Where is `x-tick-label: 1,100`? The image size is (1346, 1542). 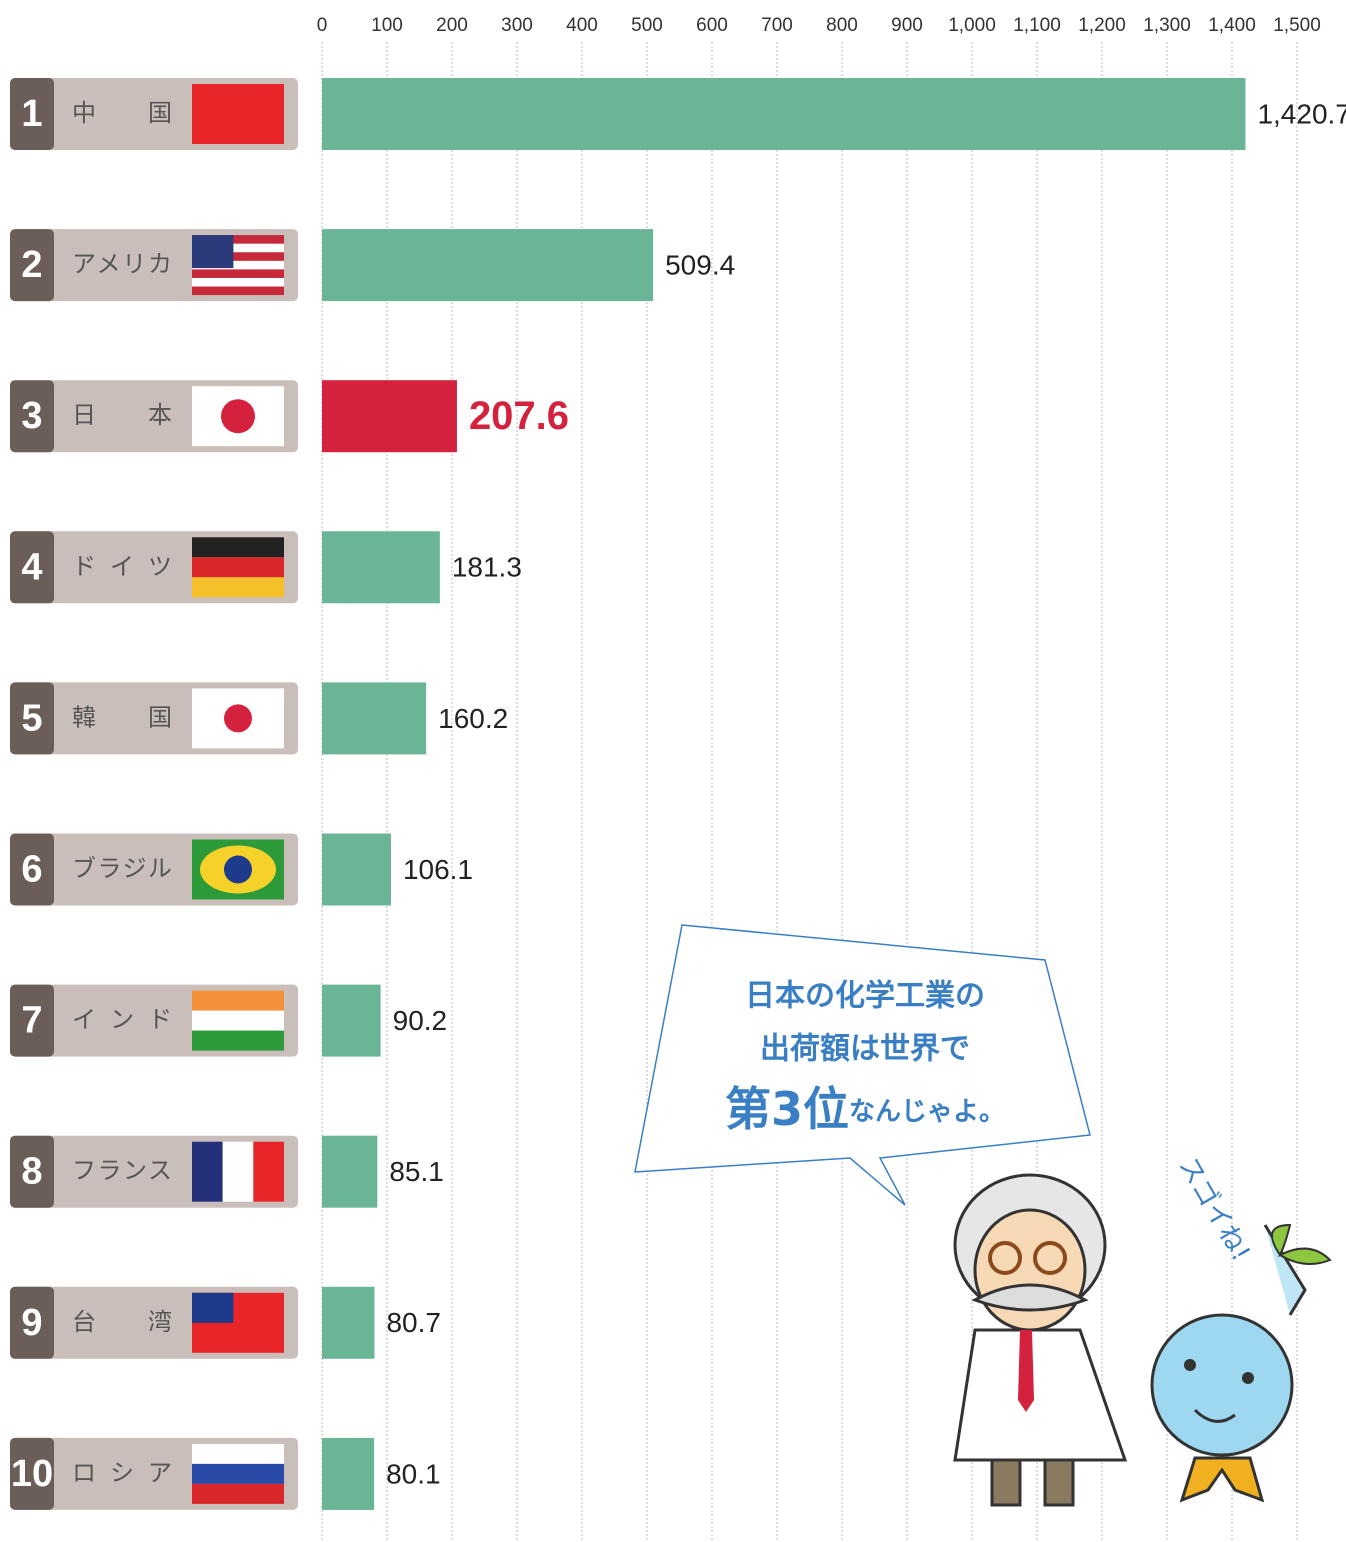 x-tick-label: 1,100 is located at coordinates (1037, 25).